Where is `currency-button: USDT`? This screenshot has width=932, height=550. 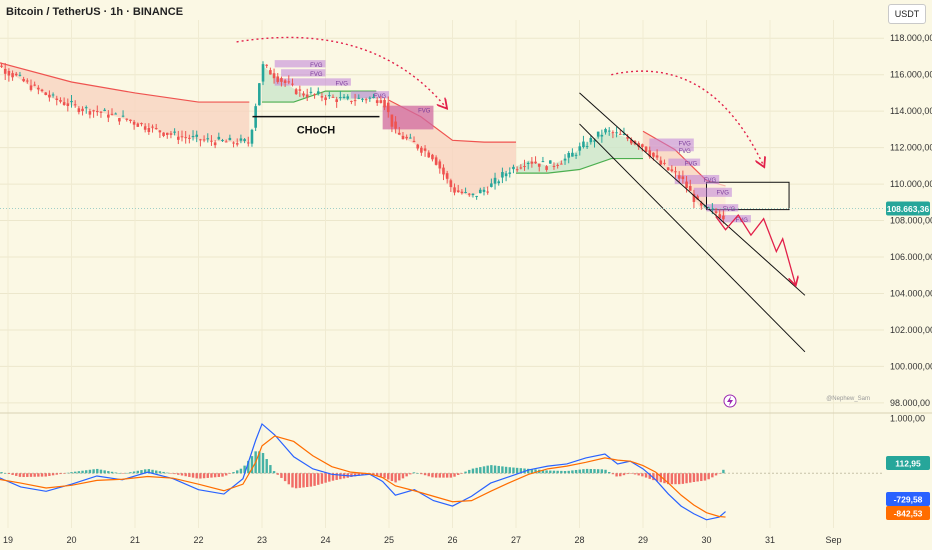 currency-button: USDT is located at coordinates (907, 14).